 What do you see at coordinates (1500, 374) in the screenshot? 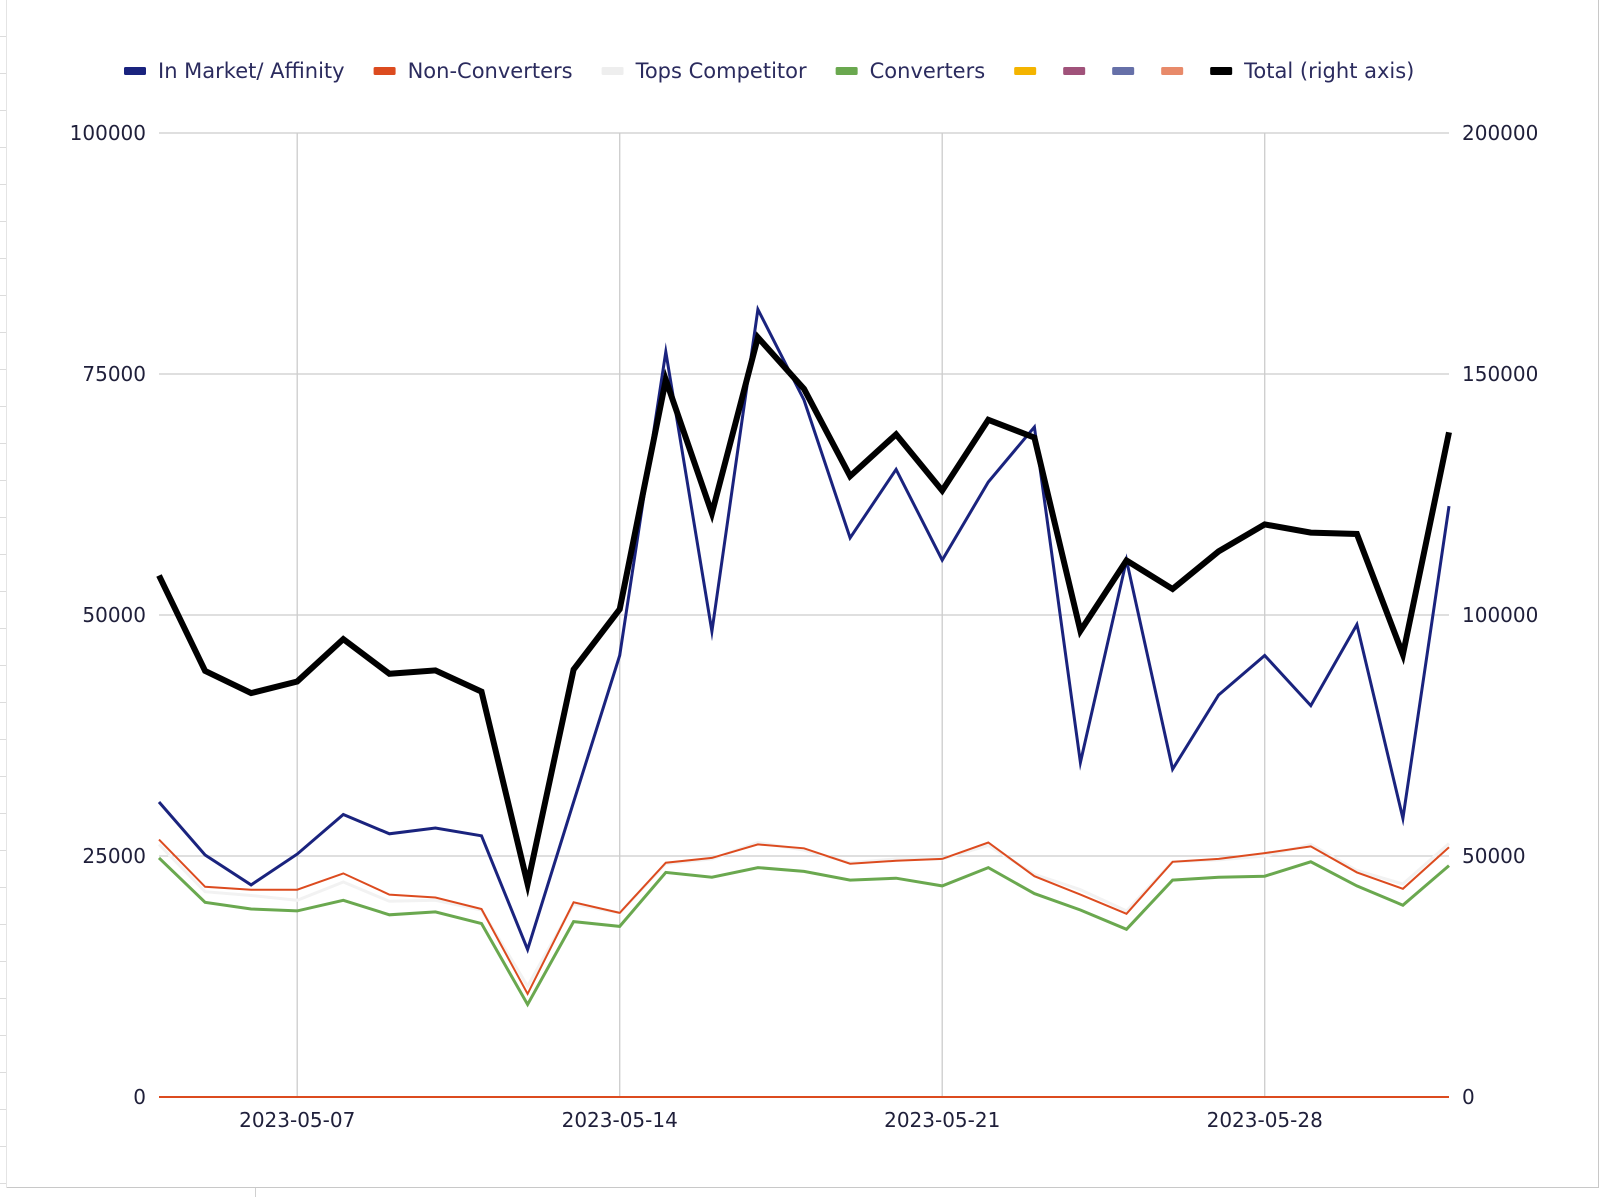
I see `y2-tick-label: 150000` at bounding box center [1500, 374].